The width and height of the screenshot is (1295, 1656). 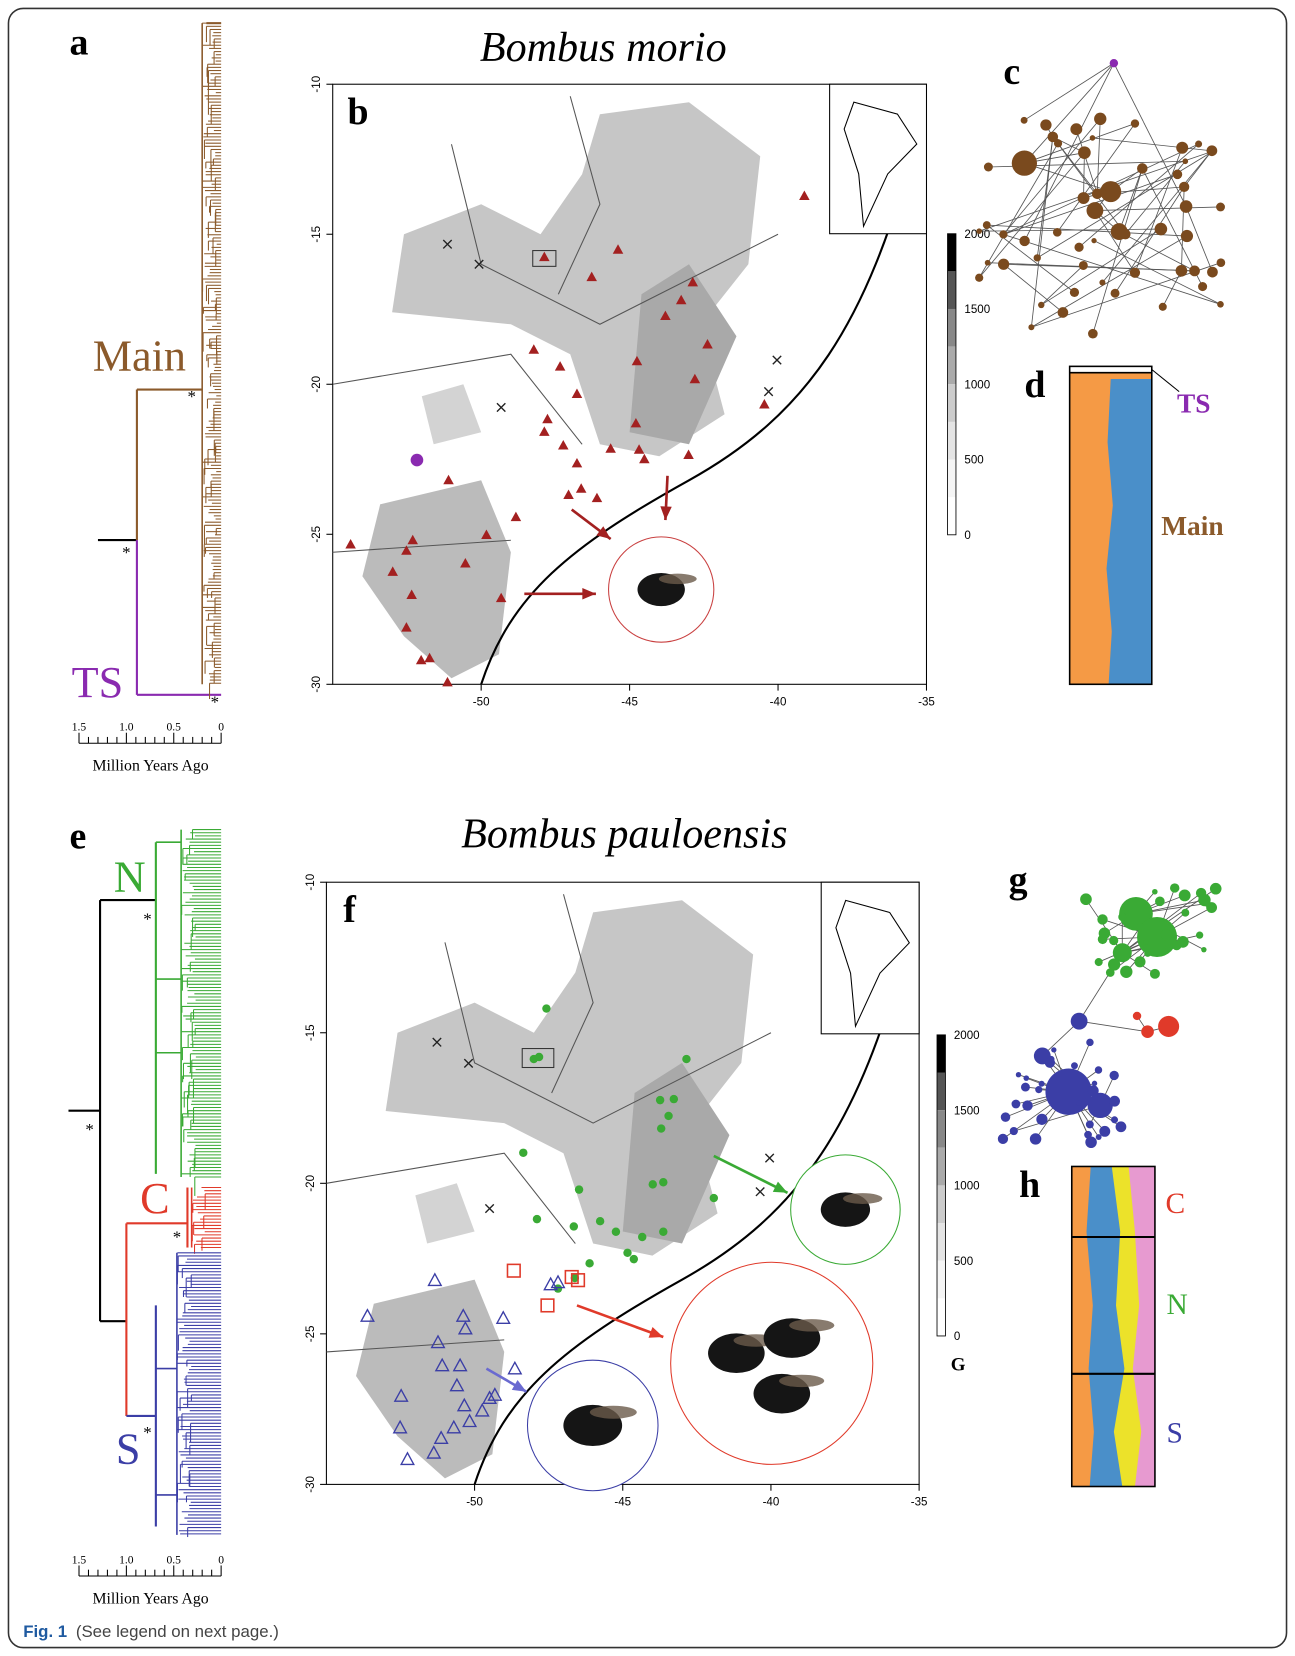 What do you see at coordinates (139, 356) in the screenshot?
I see `clade-label: Main` at bounding box center [139, 356].